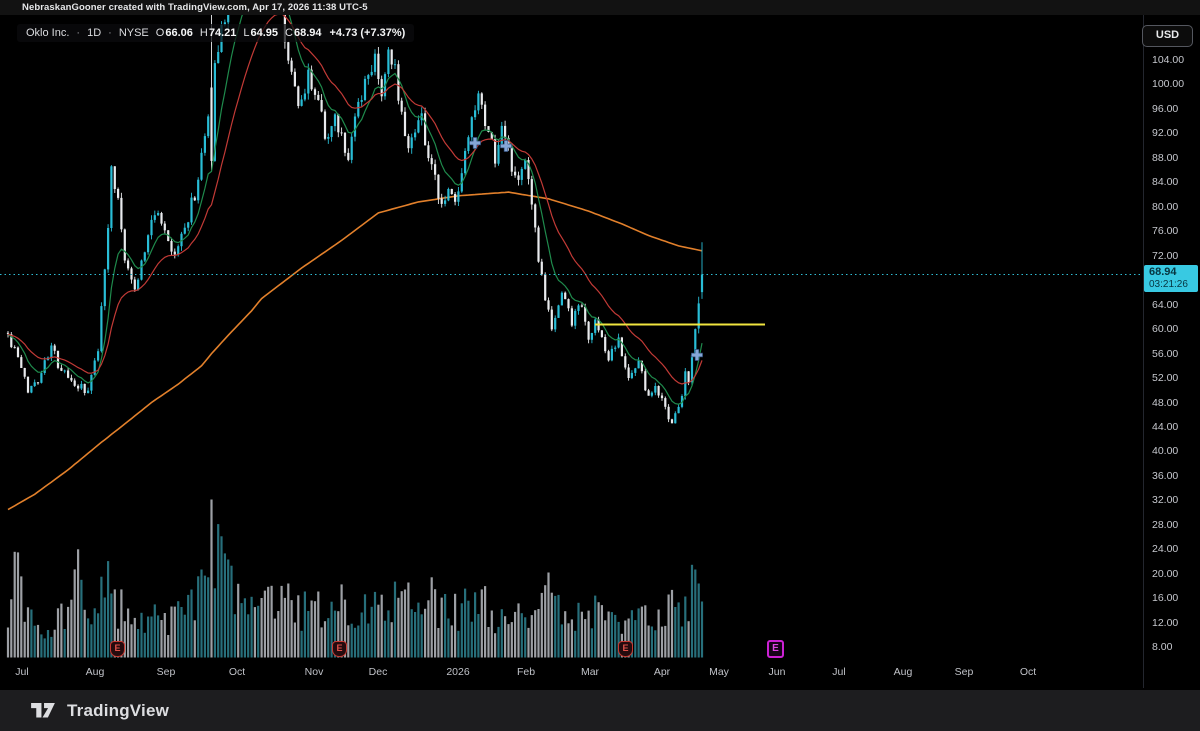 The width and height of the screenshot is (1200, 731). Describe the element at coordinates (1165, 525) in the screenshot. I see `price-tick-label: 28.00` at that location.